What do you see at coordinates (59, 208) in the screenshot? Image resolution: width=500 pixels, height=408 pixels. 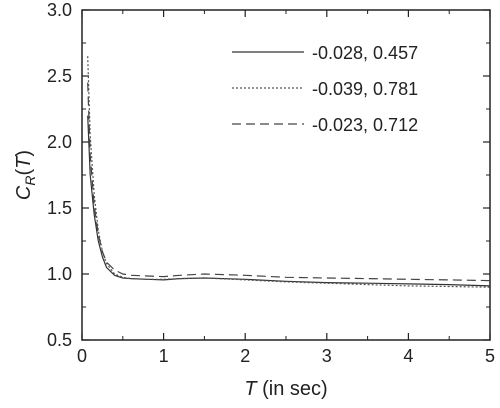 I see `y-tick-label: 1.5` at bounding box center [59, 208].